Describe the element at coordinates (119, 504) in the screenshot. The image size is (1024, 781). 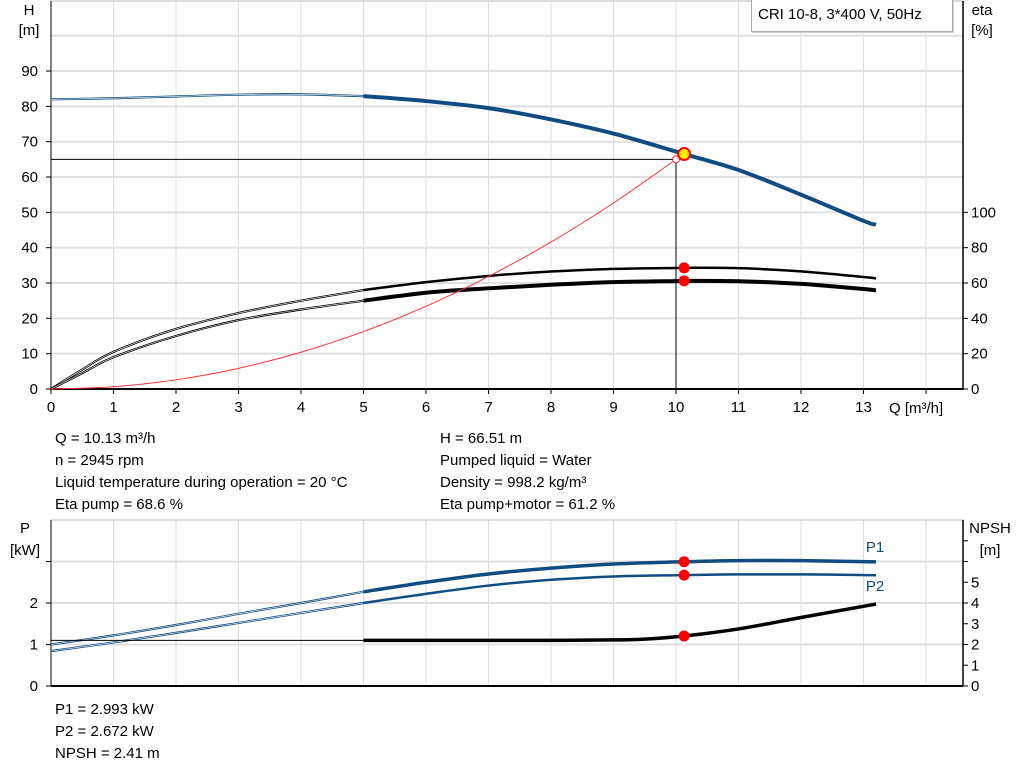
I see `info-eta-pump: Eta pump = 68.6 %` at that location.